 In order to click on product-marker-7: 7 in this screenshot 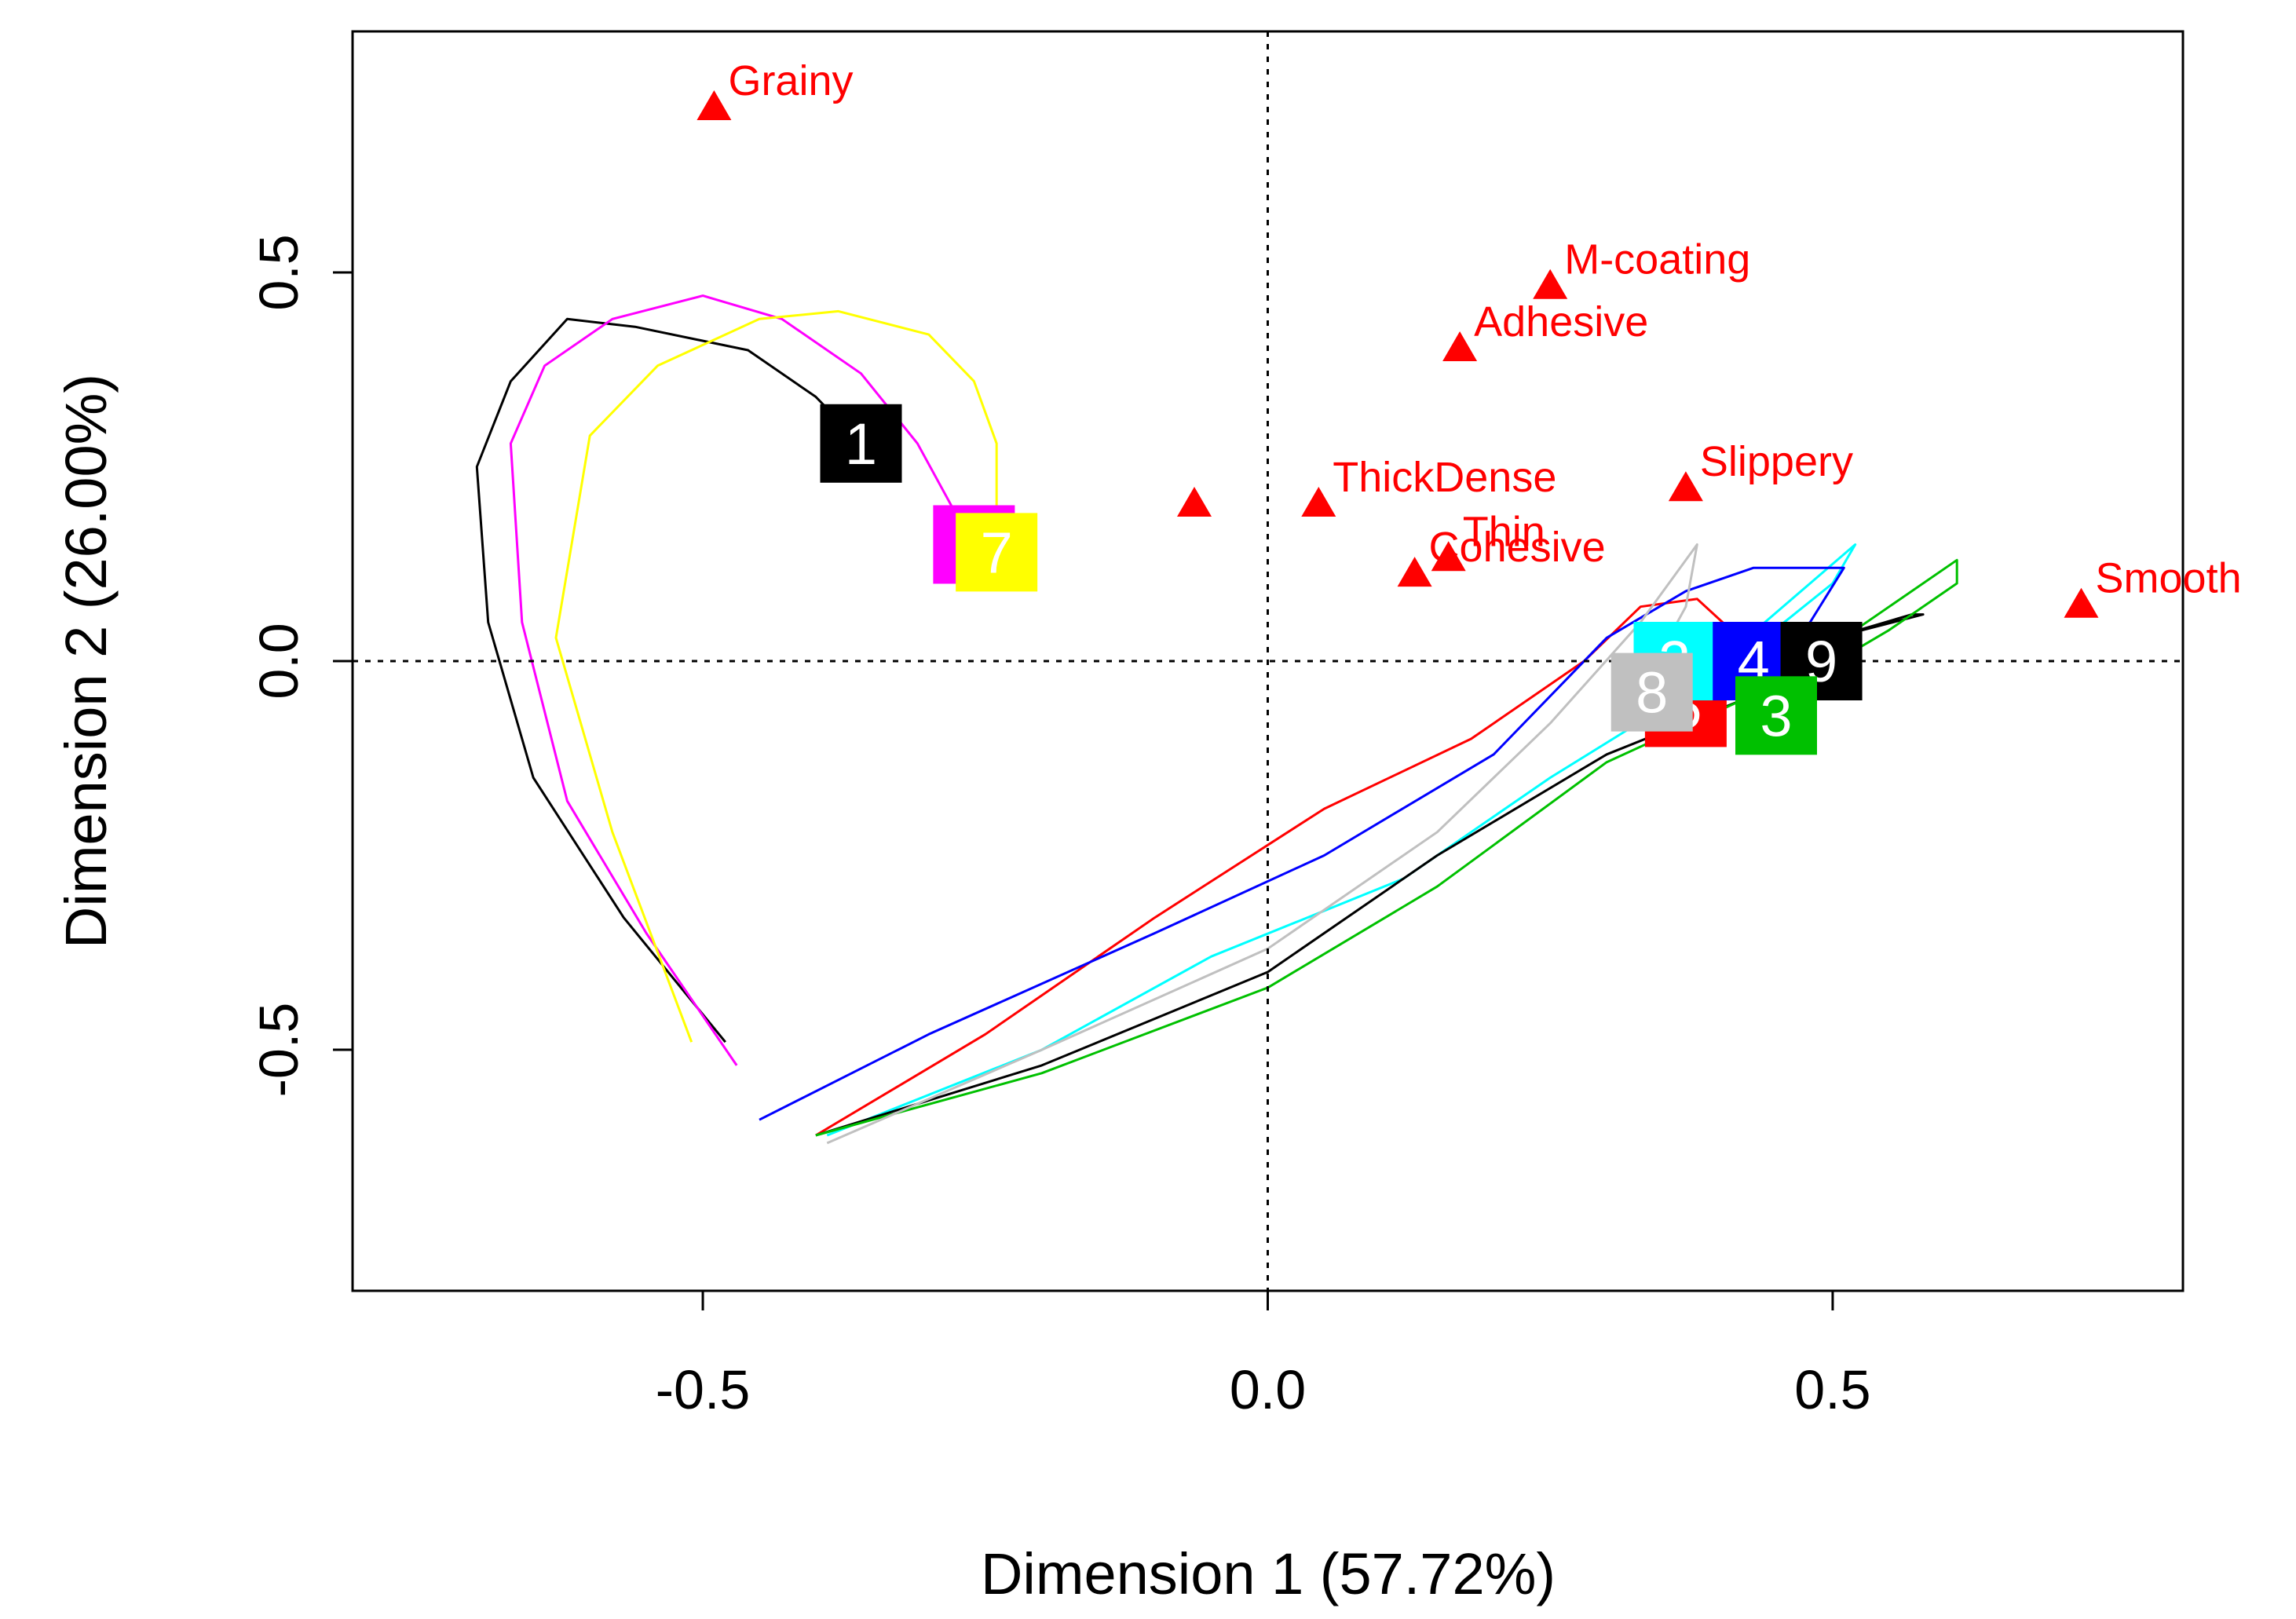, I will do `click(997, 552)`.